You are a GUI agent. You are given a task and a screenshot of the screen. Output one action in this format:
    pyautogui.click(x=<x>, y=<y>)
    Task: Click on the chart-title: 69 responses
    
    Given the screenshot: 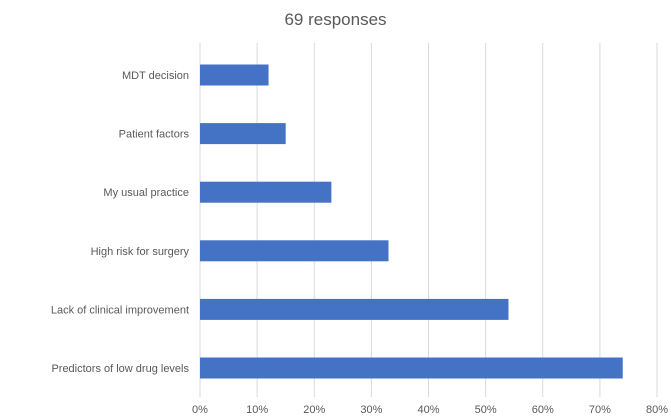 What is the action you would take?
    pyautogui.click(x=335, y=19)
    